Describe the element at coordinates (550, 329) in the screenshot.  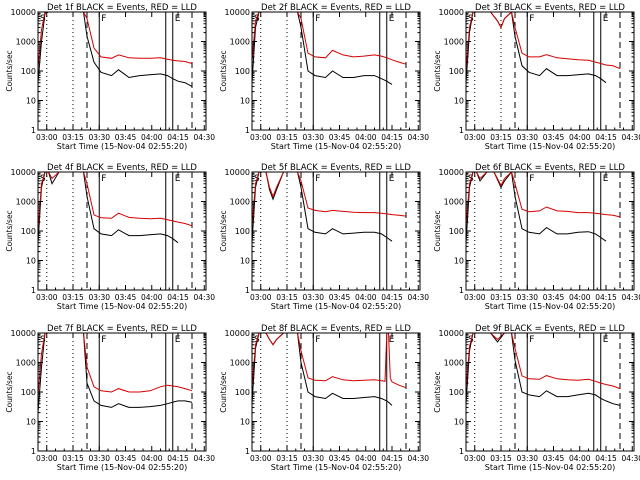
I see `panel-title: Det 9f BLACK = Events, RED = LLD` at that location.